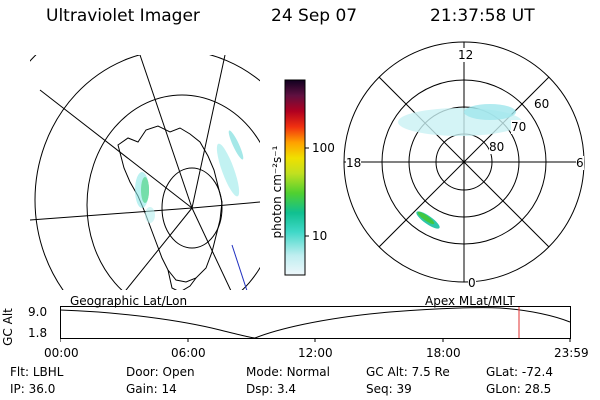 This screenshot has height=400, width=600. What do you see at coordinates (389, 389) in the screenshot?
I see `info-seq: Seq: 39` at bounding box center [389, 389].